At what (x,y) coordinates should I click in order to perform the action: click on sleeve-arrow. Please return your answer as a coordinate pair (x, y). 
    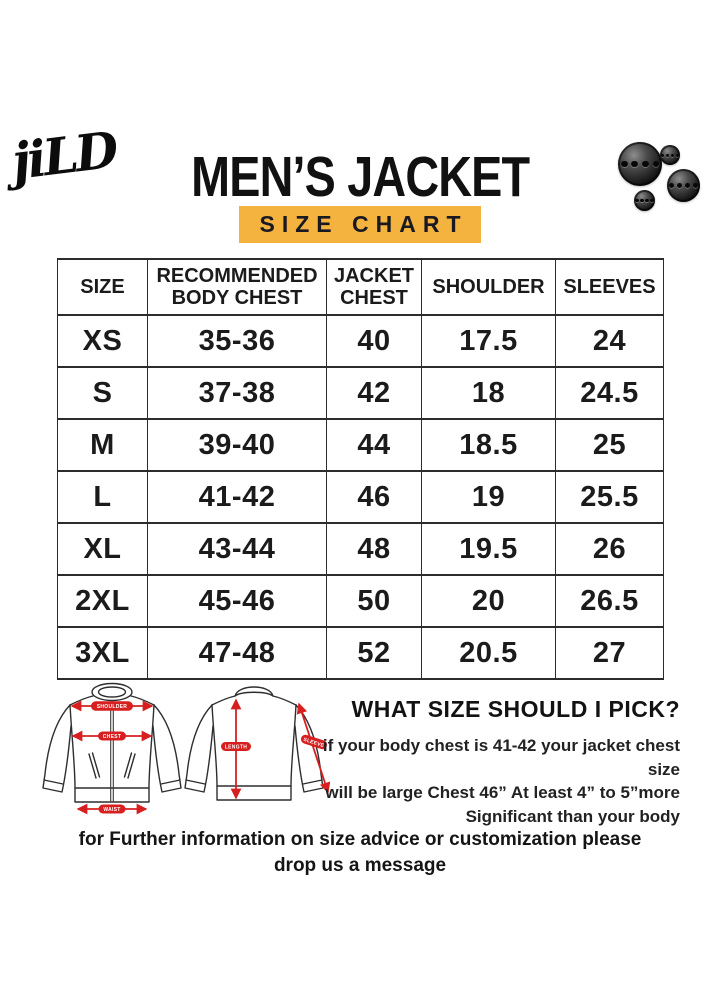
    Looking at the image, I should click on (313, 748).